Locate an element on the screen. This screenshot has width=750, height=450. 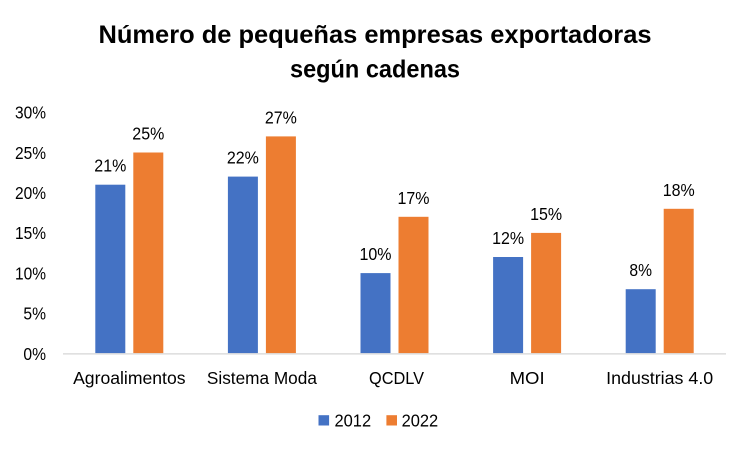
svg-text: QCDLV is located at coordinates (396, 378).